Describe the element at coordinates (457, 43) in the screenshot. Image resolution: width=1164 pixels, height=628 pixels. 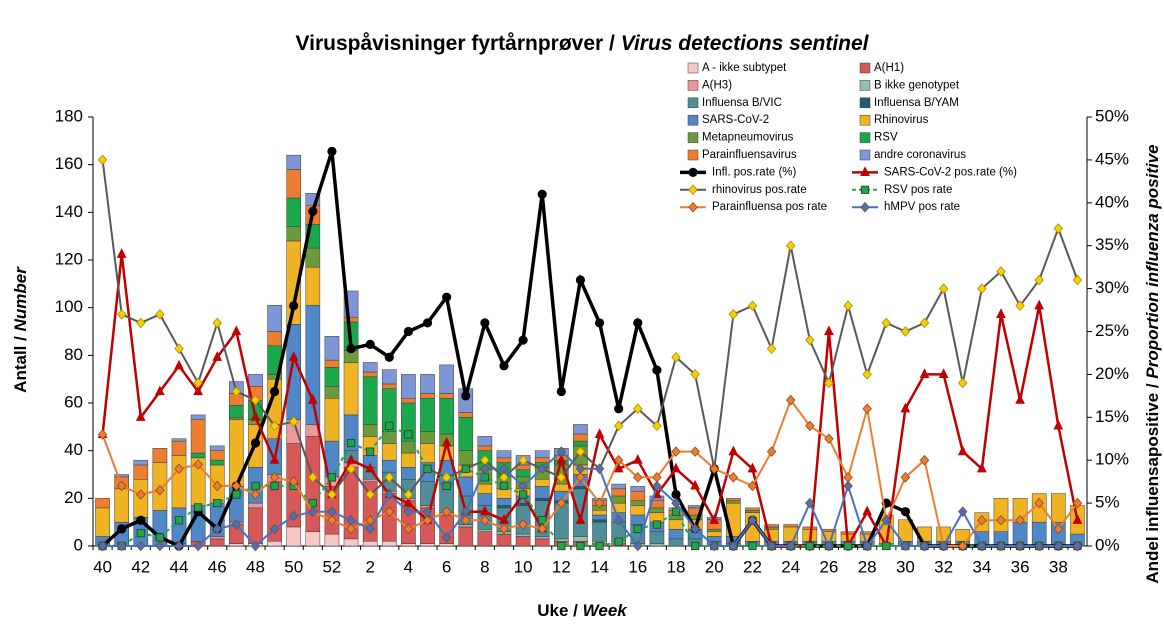
I see `title-main: Viruspåvisninger fyrtårnprøver /` at that location.